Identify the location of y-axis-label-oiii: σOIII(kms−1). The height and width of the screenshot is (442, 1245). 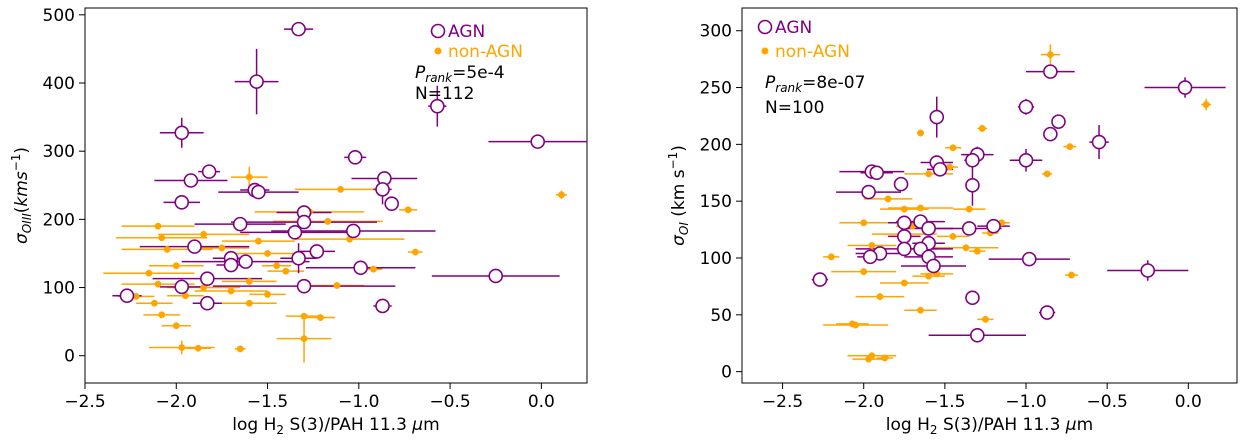
(21, 195).